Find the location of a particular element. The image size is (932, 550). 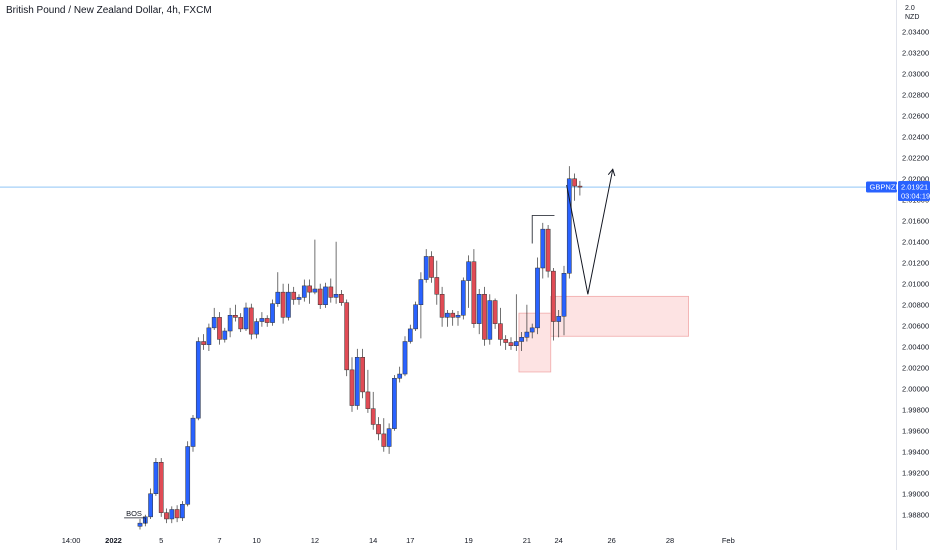

y-tick-label: 2.03000 is located at coordinates (915, 73).